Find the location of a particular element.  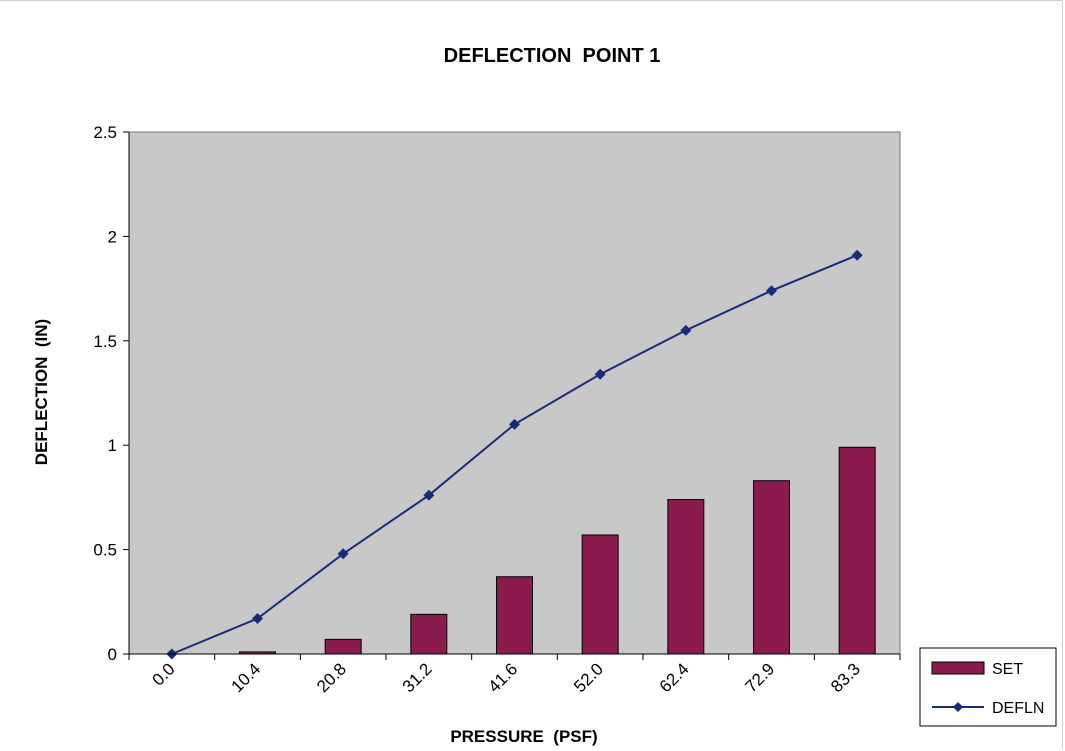

y-tick-label: 2 is located at coordinates (112, 236).